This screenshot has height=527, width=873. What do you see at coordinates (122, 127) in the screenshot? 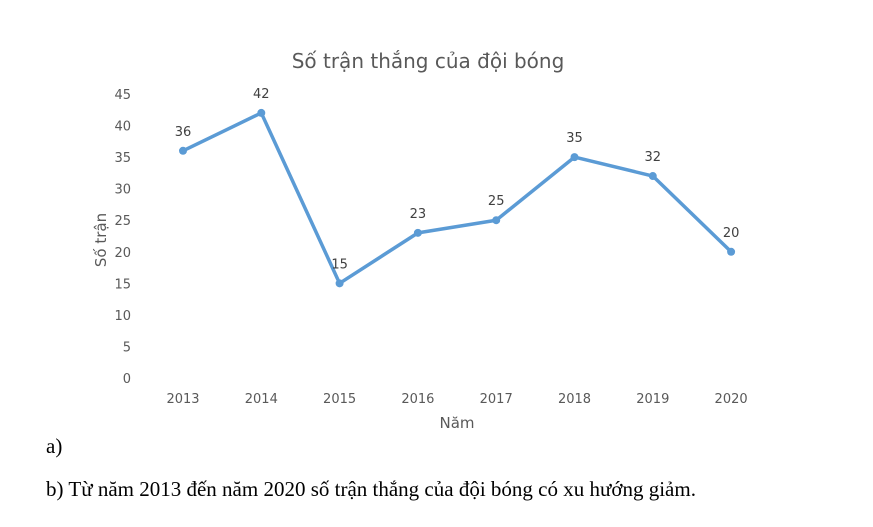
I see `y-tick-label: 40` at bounding box center [122, 127].